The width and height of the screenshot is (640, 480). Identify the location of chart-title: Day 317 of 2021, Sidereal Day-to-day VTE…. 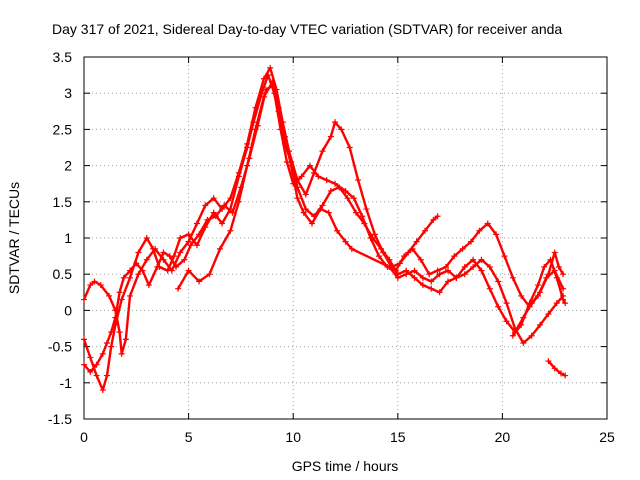
(307, 29).